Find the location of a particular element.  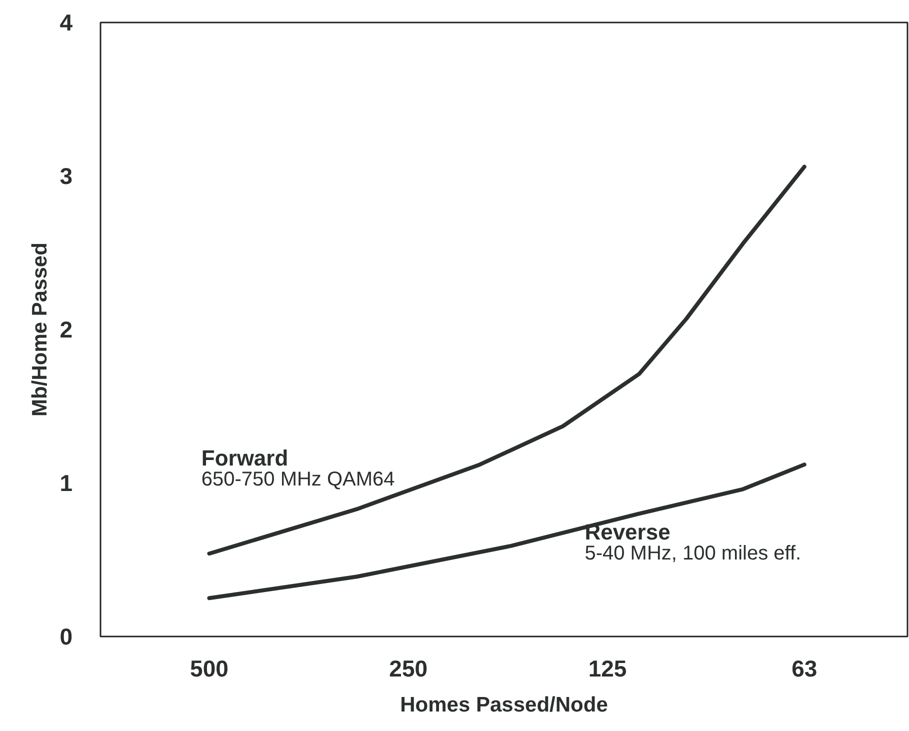

y-tick-label: 1 is located at coordinates (66, 483).